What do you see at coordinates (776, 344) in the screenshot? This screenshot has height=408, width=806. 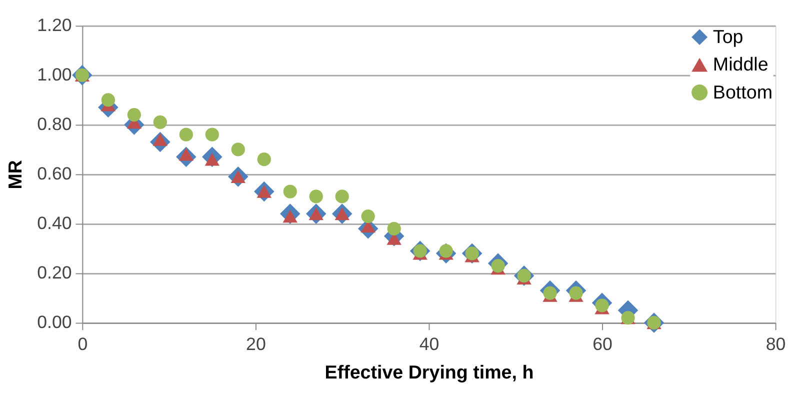 I see `x-tick-label: 80` at bounding box center [776, 344].